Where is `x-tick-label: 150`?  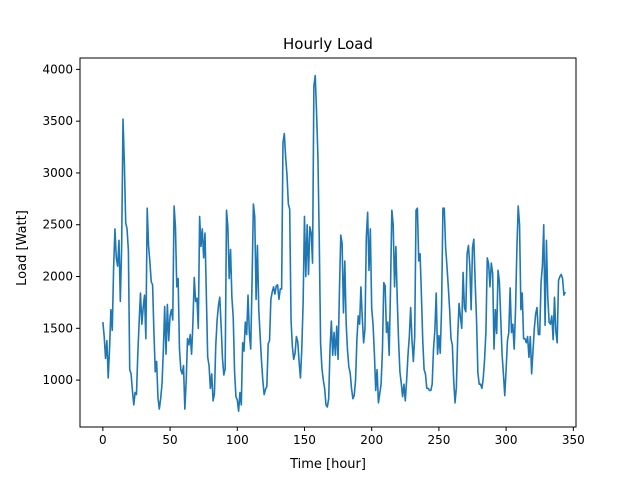 x-tick-label: 150 is located at coordinates (304, 440).